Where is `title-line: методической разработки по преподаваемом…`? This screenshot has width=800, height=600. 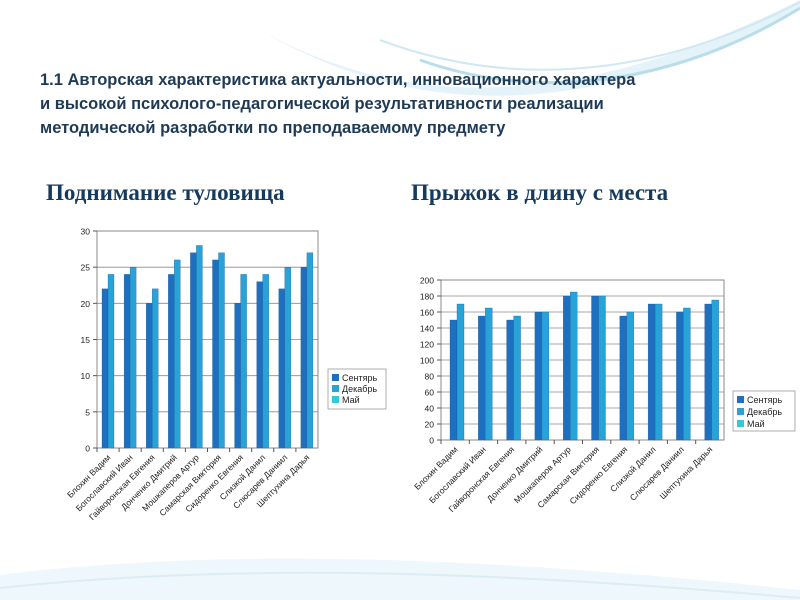
title-line: методической разработки по преподаваемом… is located at coordinates (273, 128).